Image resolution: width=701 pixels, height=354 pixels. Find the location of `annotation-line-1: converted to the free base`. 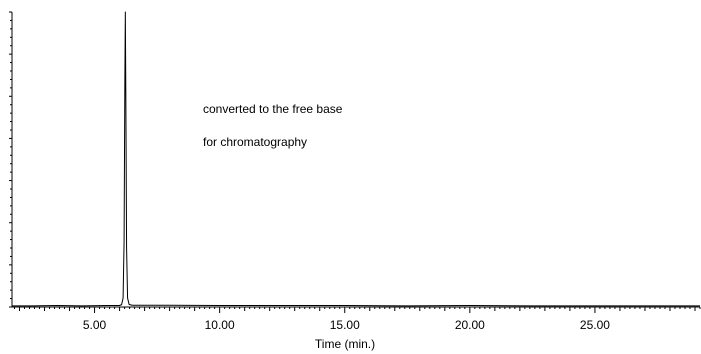

annotation-line-1: converted to the free base is located at coordinates (273, 109).